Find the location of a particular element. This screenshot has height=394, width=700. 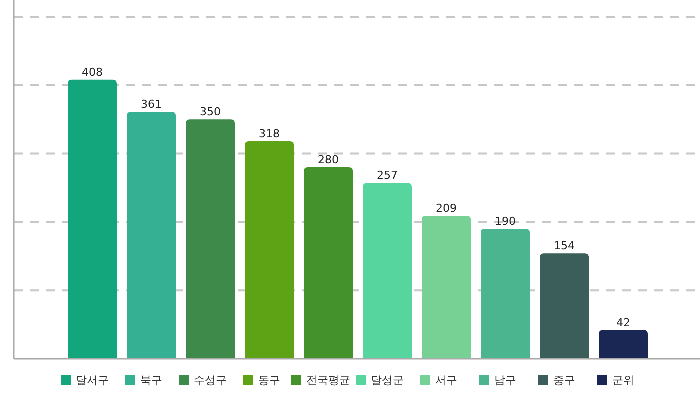

x-tick-label: 남구 is located at coordinates (505, 380).